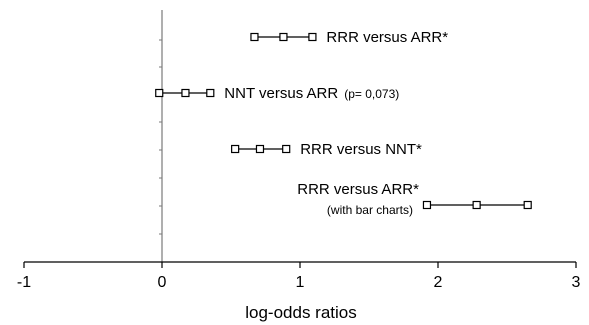 This screenshot has width=589, height=325. I want to click on x-axis-label: log-odds ratios, so click(301, 312).